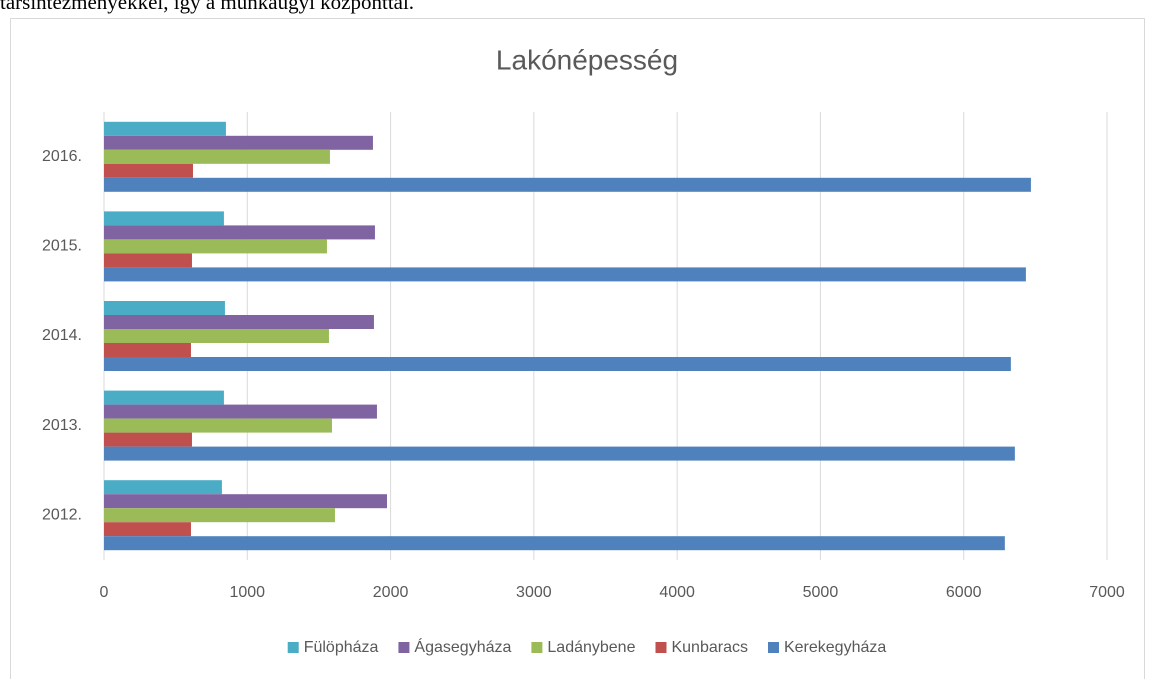 The image size is (1153, 684). Describe the element at coordinates (534, 592) in the screenshot. I see `x-tick-label: 3000` at that location.